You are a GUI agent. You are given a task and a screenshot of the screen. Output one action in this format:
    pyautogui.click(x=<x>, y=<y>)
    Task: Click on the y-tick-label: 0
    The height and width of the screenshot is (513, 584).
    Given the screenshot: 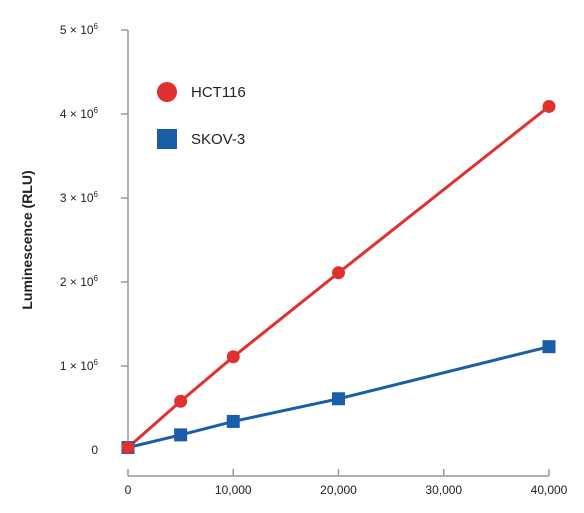 What is the action you would take?
    pyautogui.click(x=94, y=450)
    